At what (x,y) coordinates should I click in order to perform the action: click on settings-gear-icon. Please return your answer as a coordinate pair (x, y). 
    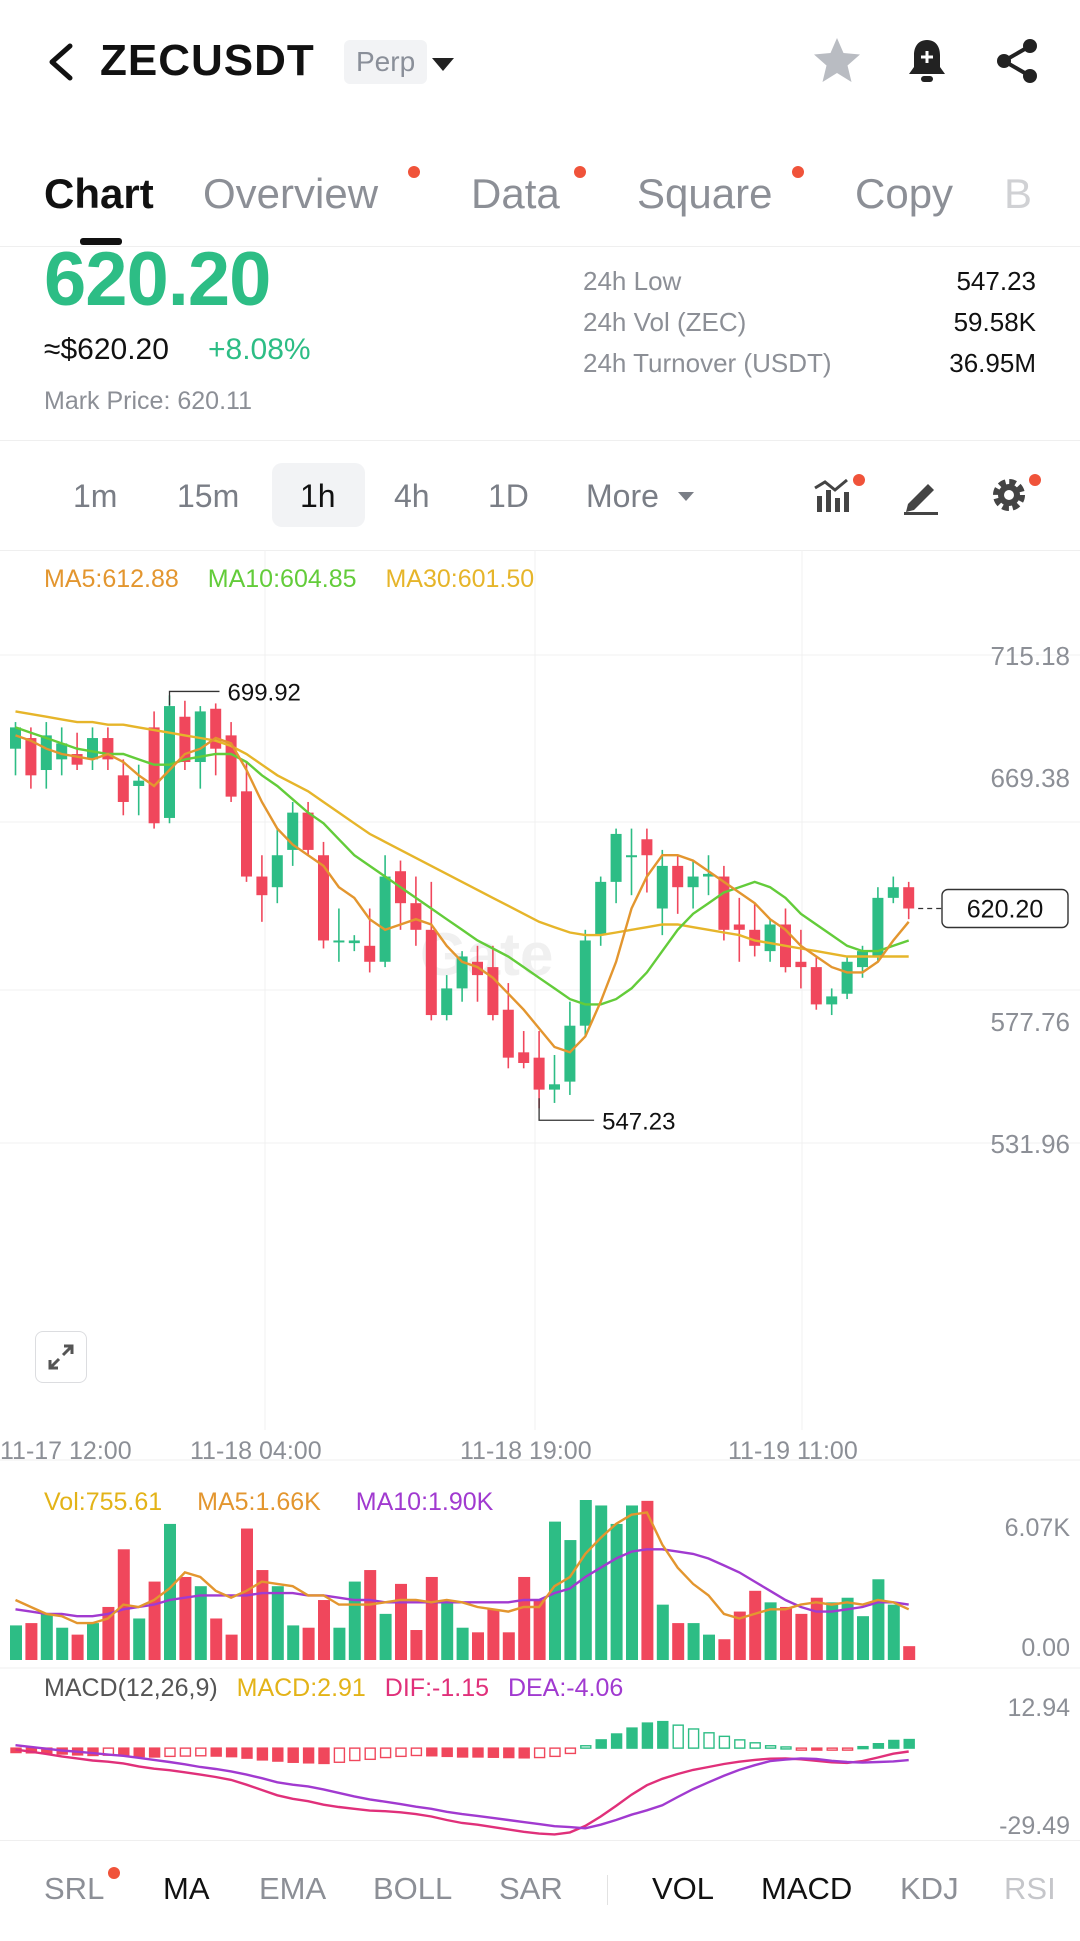
    Looking at the image, I should click on (1009, 495).